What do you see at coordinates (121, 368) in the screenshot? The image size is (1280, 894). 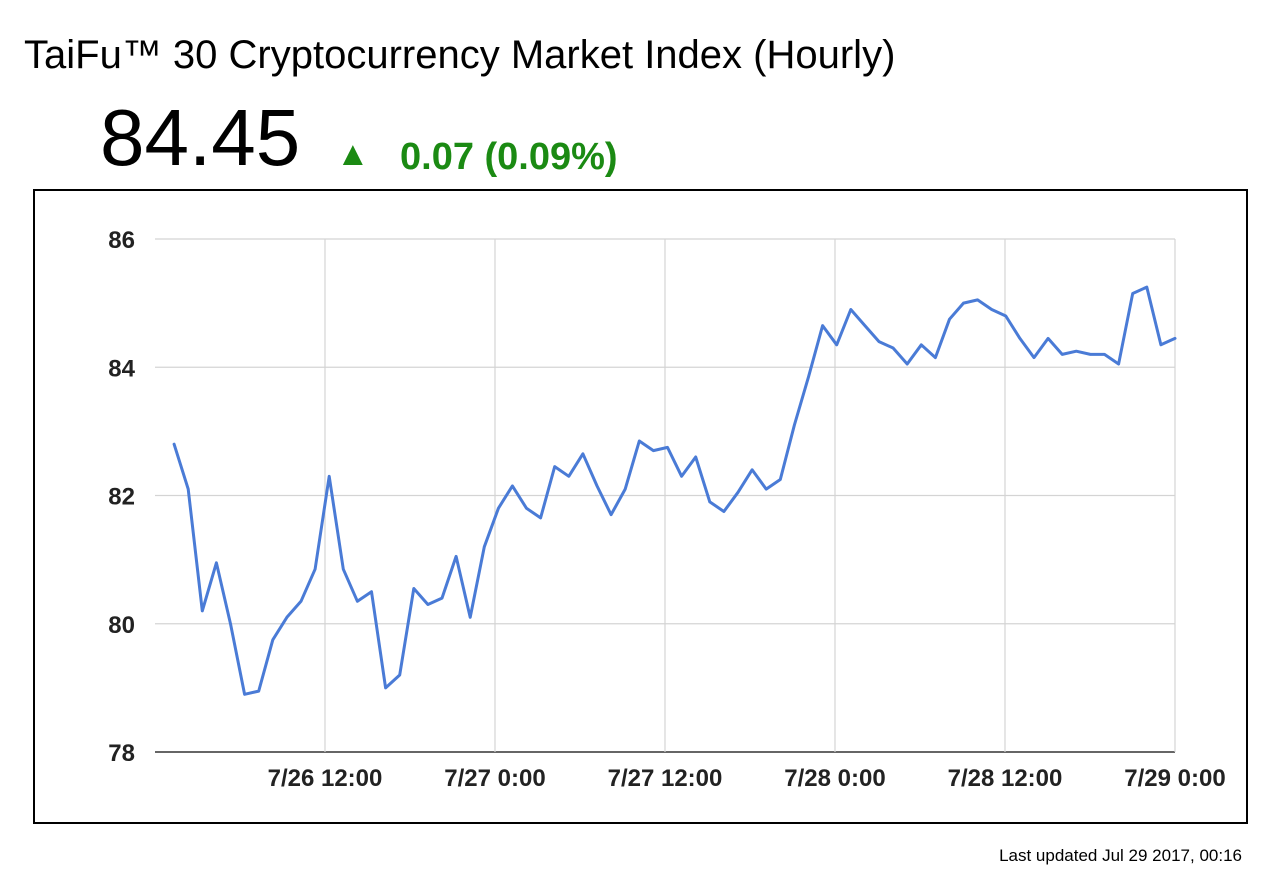 I see `y-tick-label: 84` at bounding box center [121, 368].